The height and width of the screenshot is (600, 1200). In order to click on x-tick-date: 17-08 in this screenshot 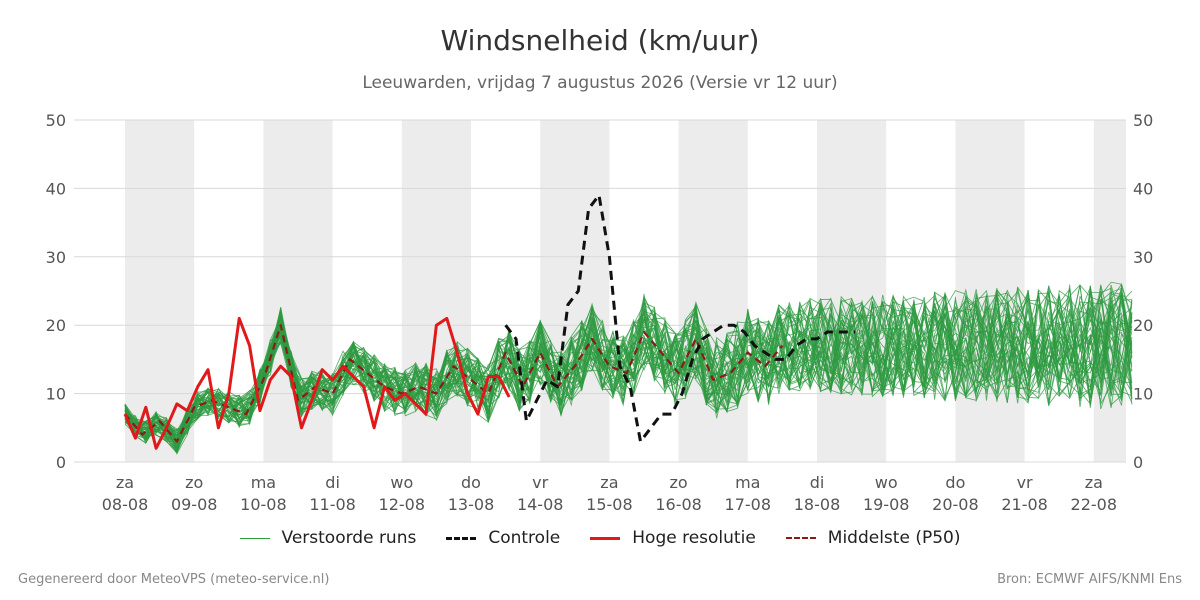, I will do `click(748, 504)`.